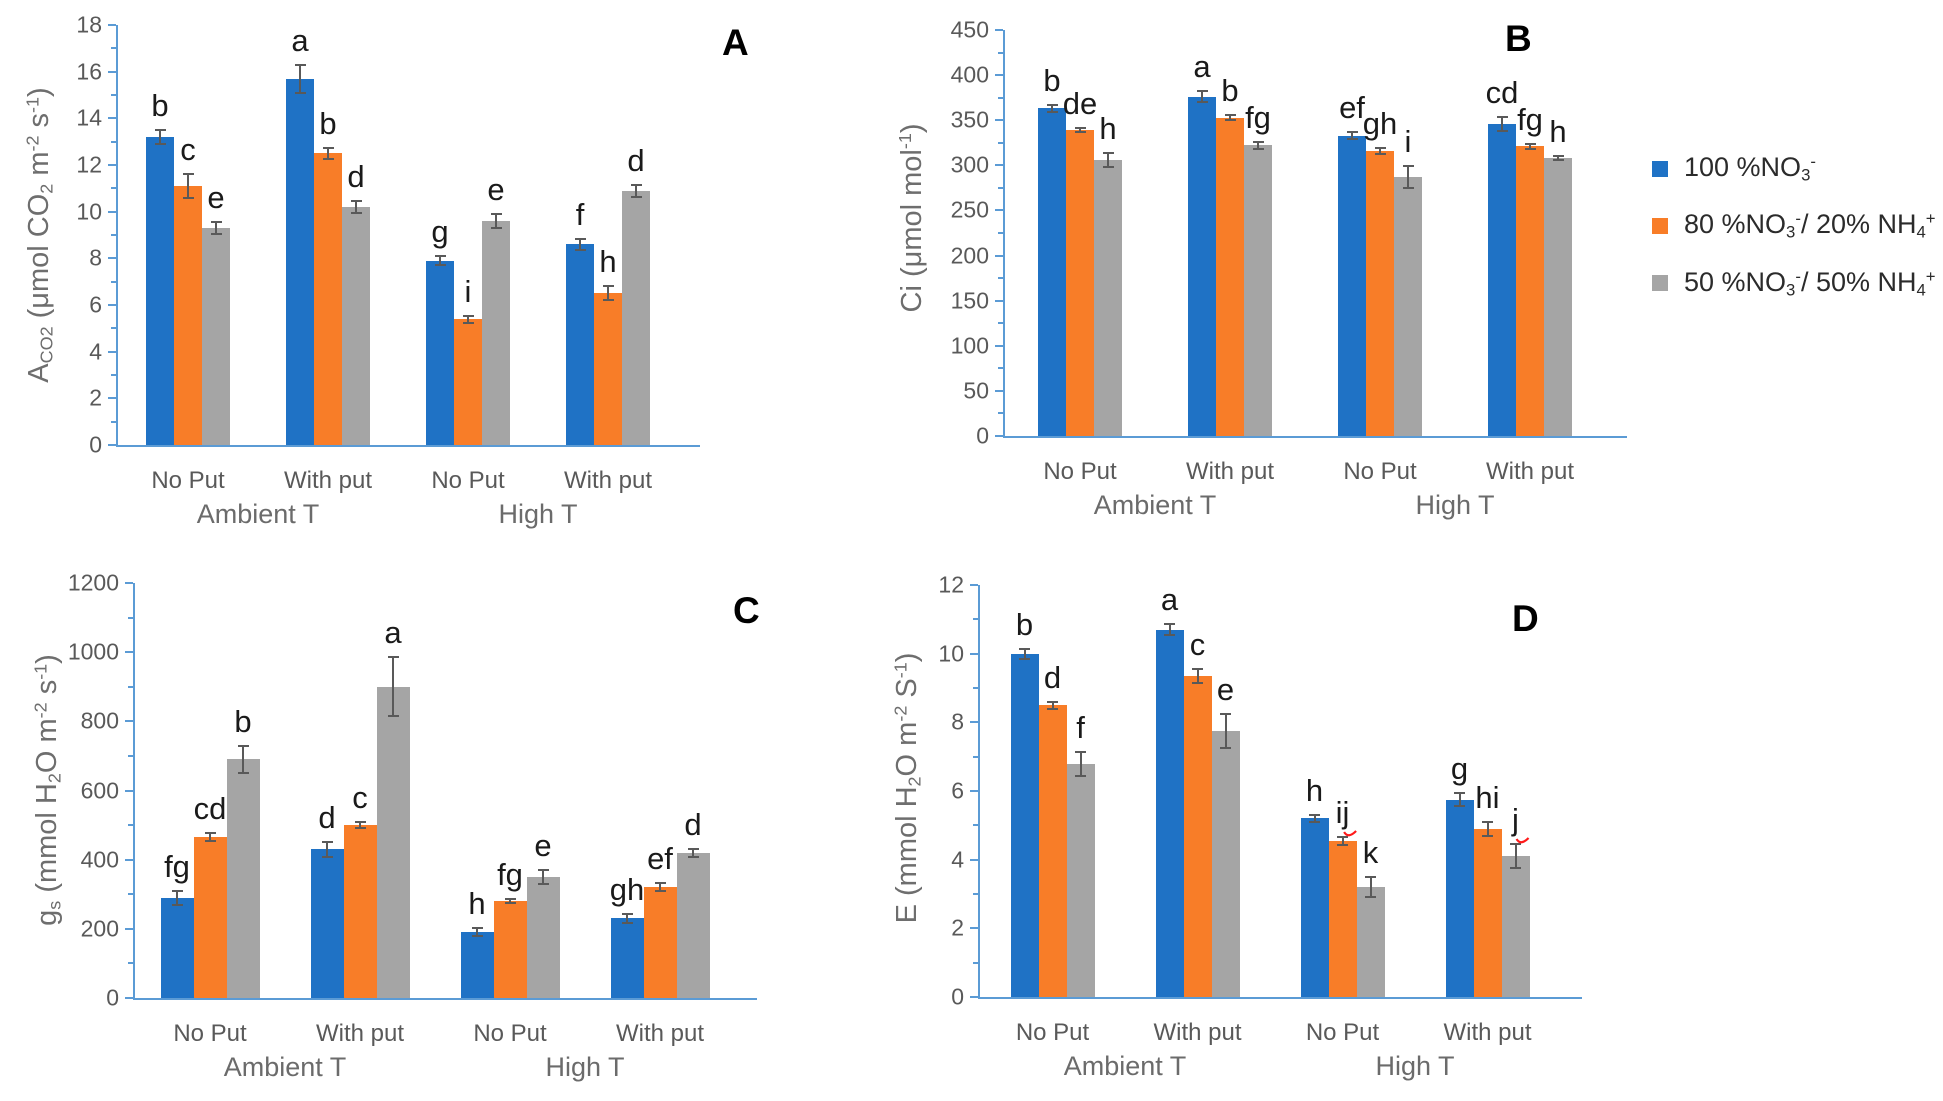  I want to click on significance-letter: g, so click(439, 232).